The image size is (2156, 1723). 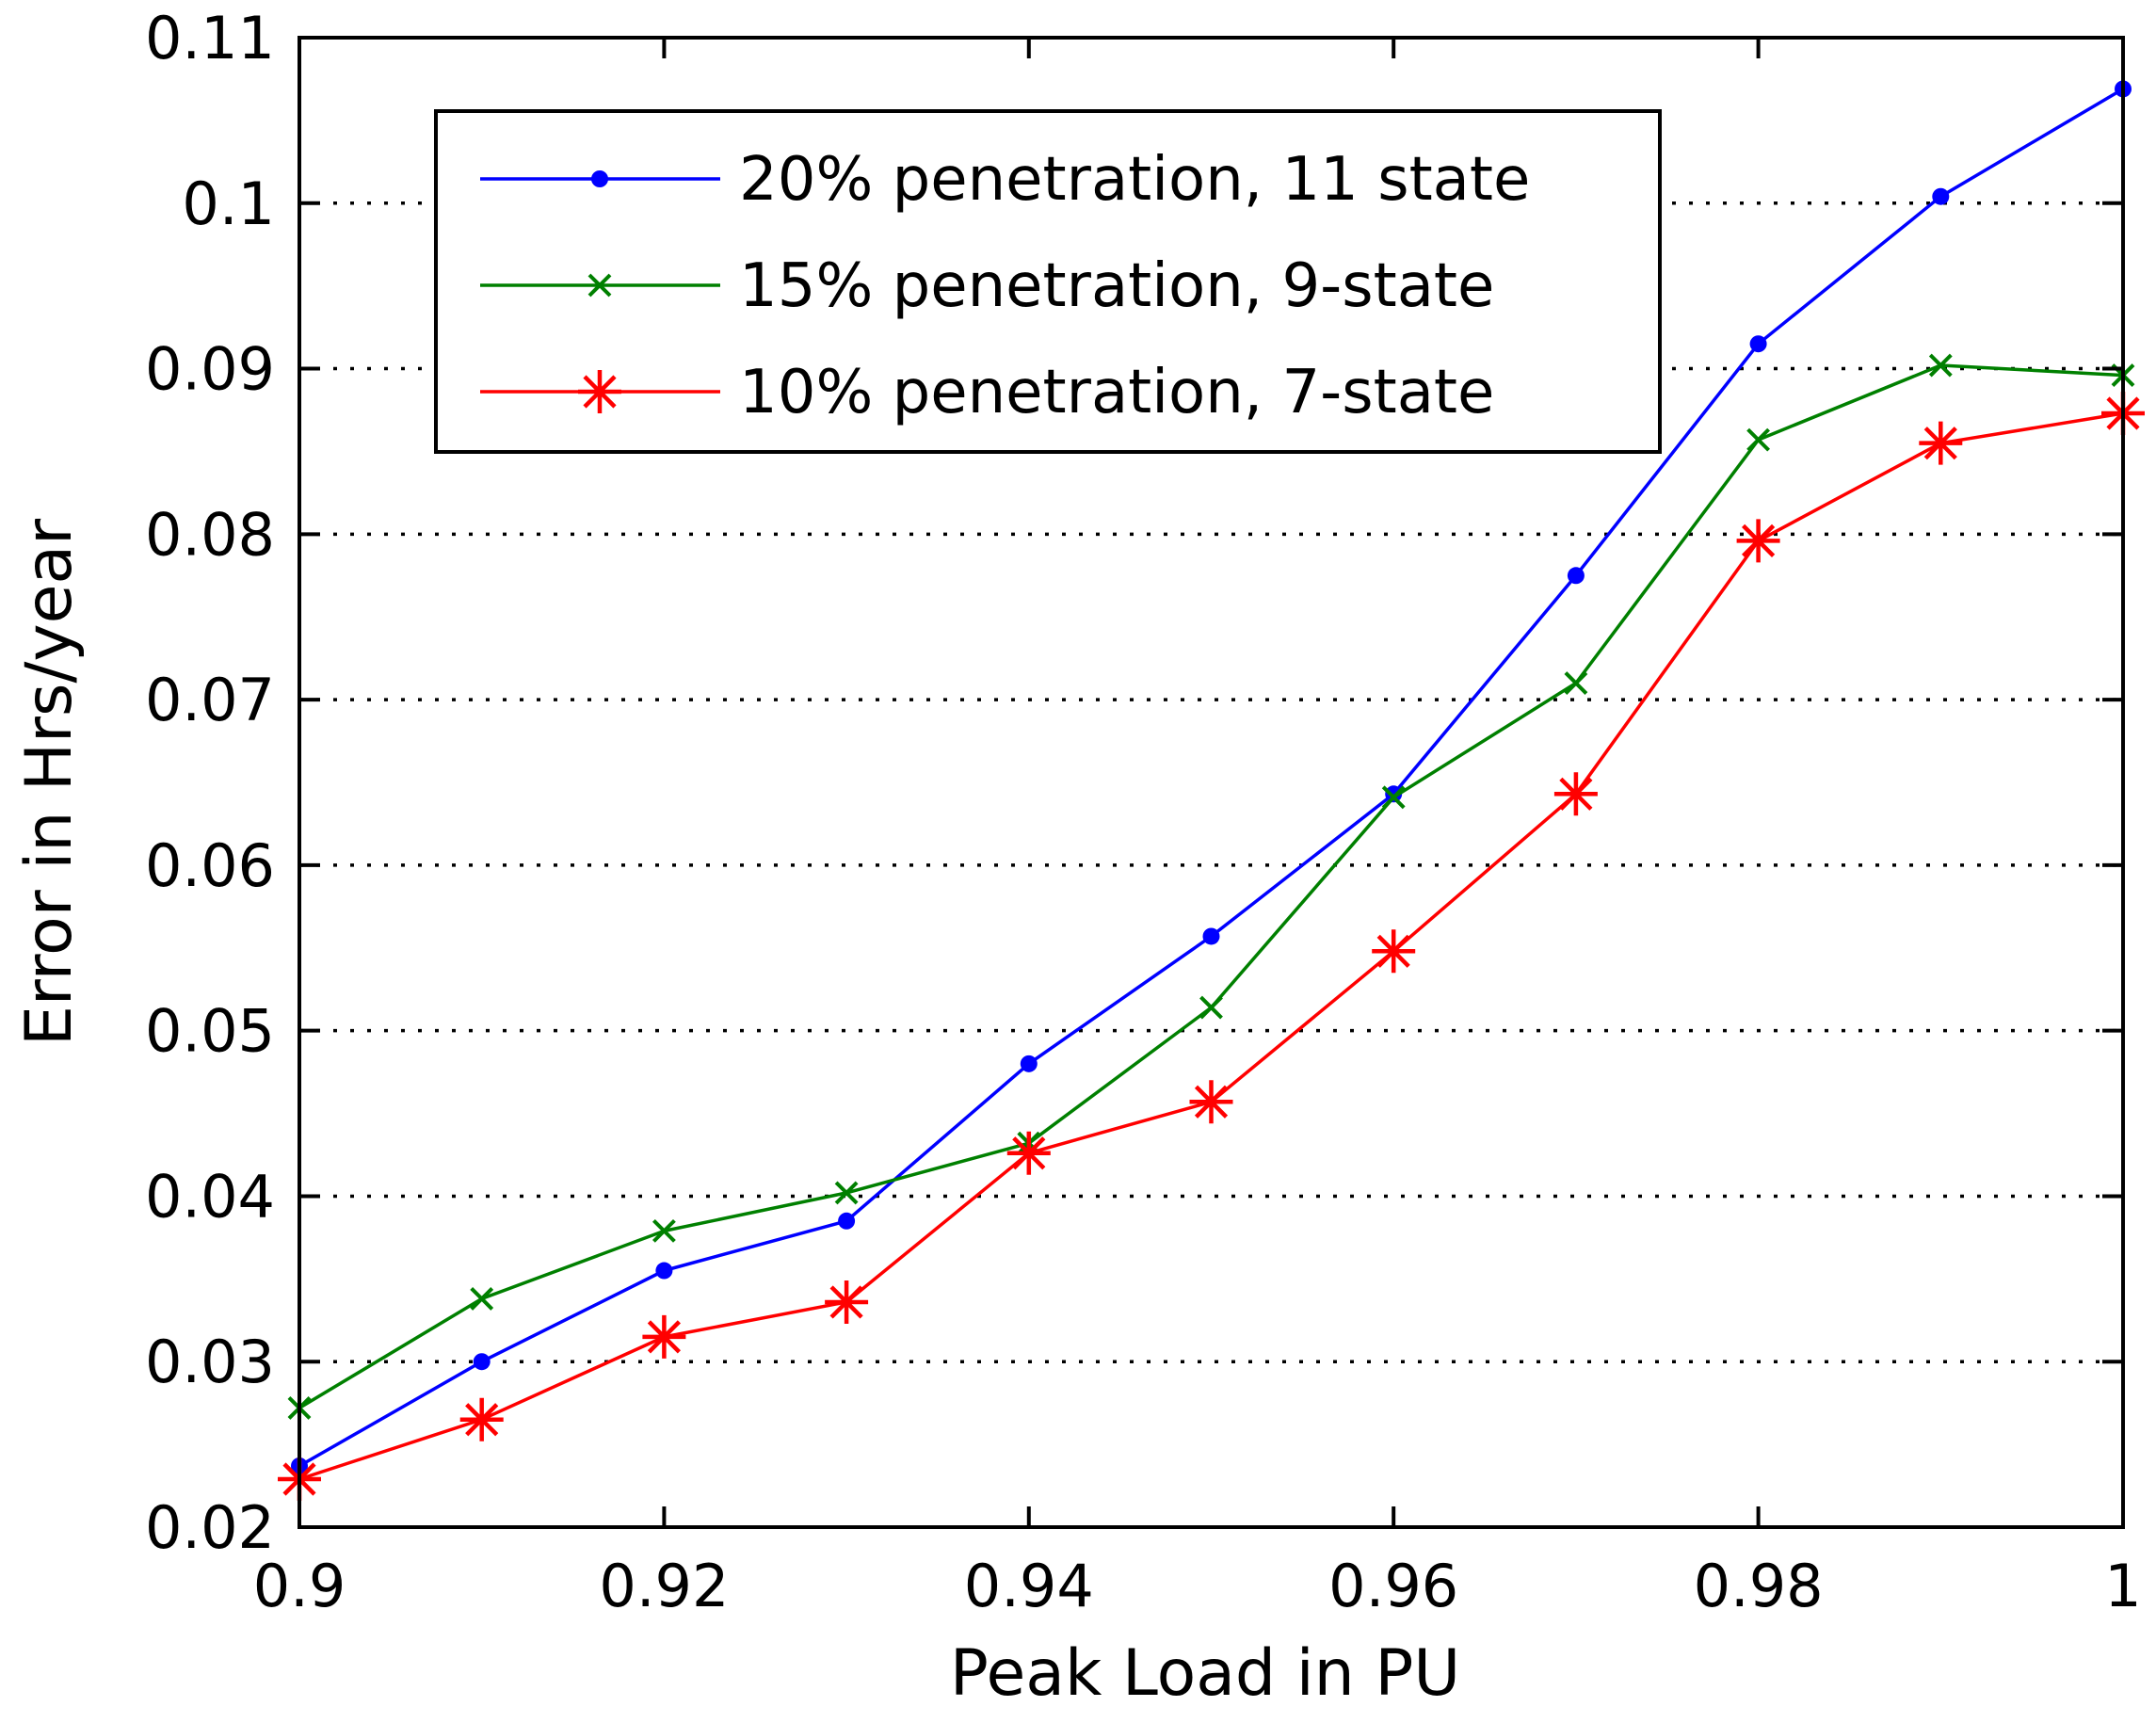 I want to click on x-tick-label: 0.98, so click(x=1759, y=1586).